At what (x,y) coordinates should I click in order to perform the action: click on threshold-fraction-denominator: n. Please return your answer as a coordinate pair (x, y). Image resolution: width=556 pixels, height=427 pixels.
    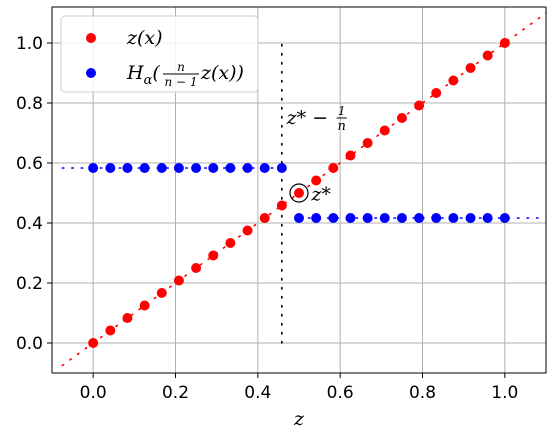
    Looking at the image, I should click on (341, 126).